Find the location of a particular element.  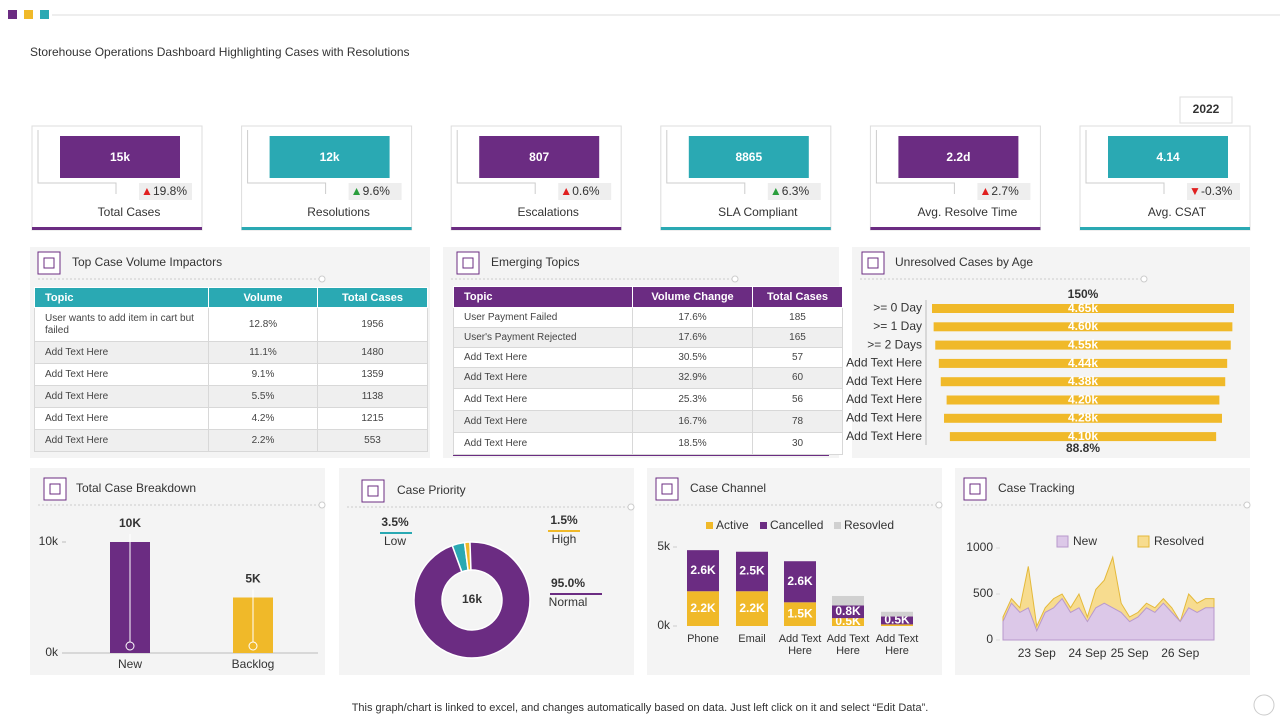

value-label: 4.44k is located at coordinates (1083, 363).